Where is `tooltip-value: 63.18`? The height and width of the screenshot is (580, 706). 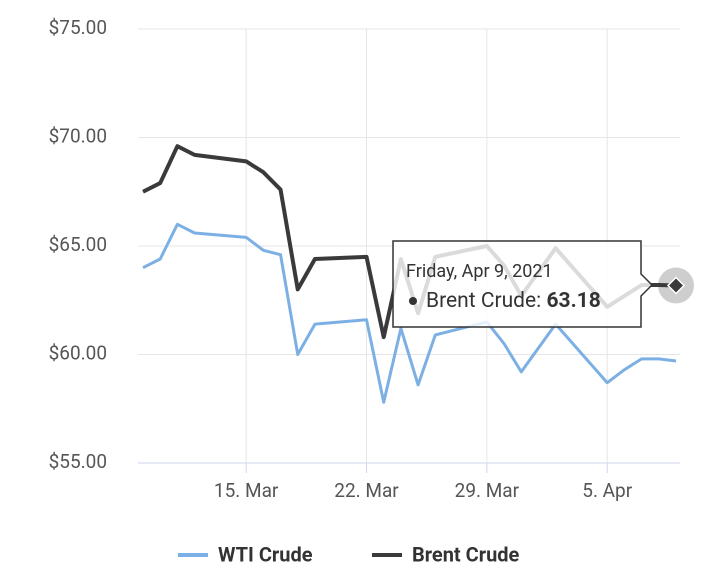 tooltip-value: 63.18 is located at coordinates (573, 301).